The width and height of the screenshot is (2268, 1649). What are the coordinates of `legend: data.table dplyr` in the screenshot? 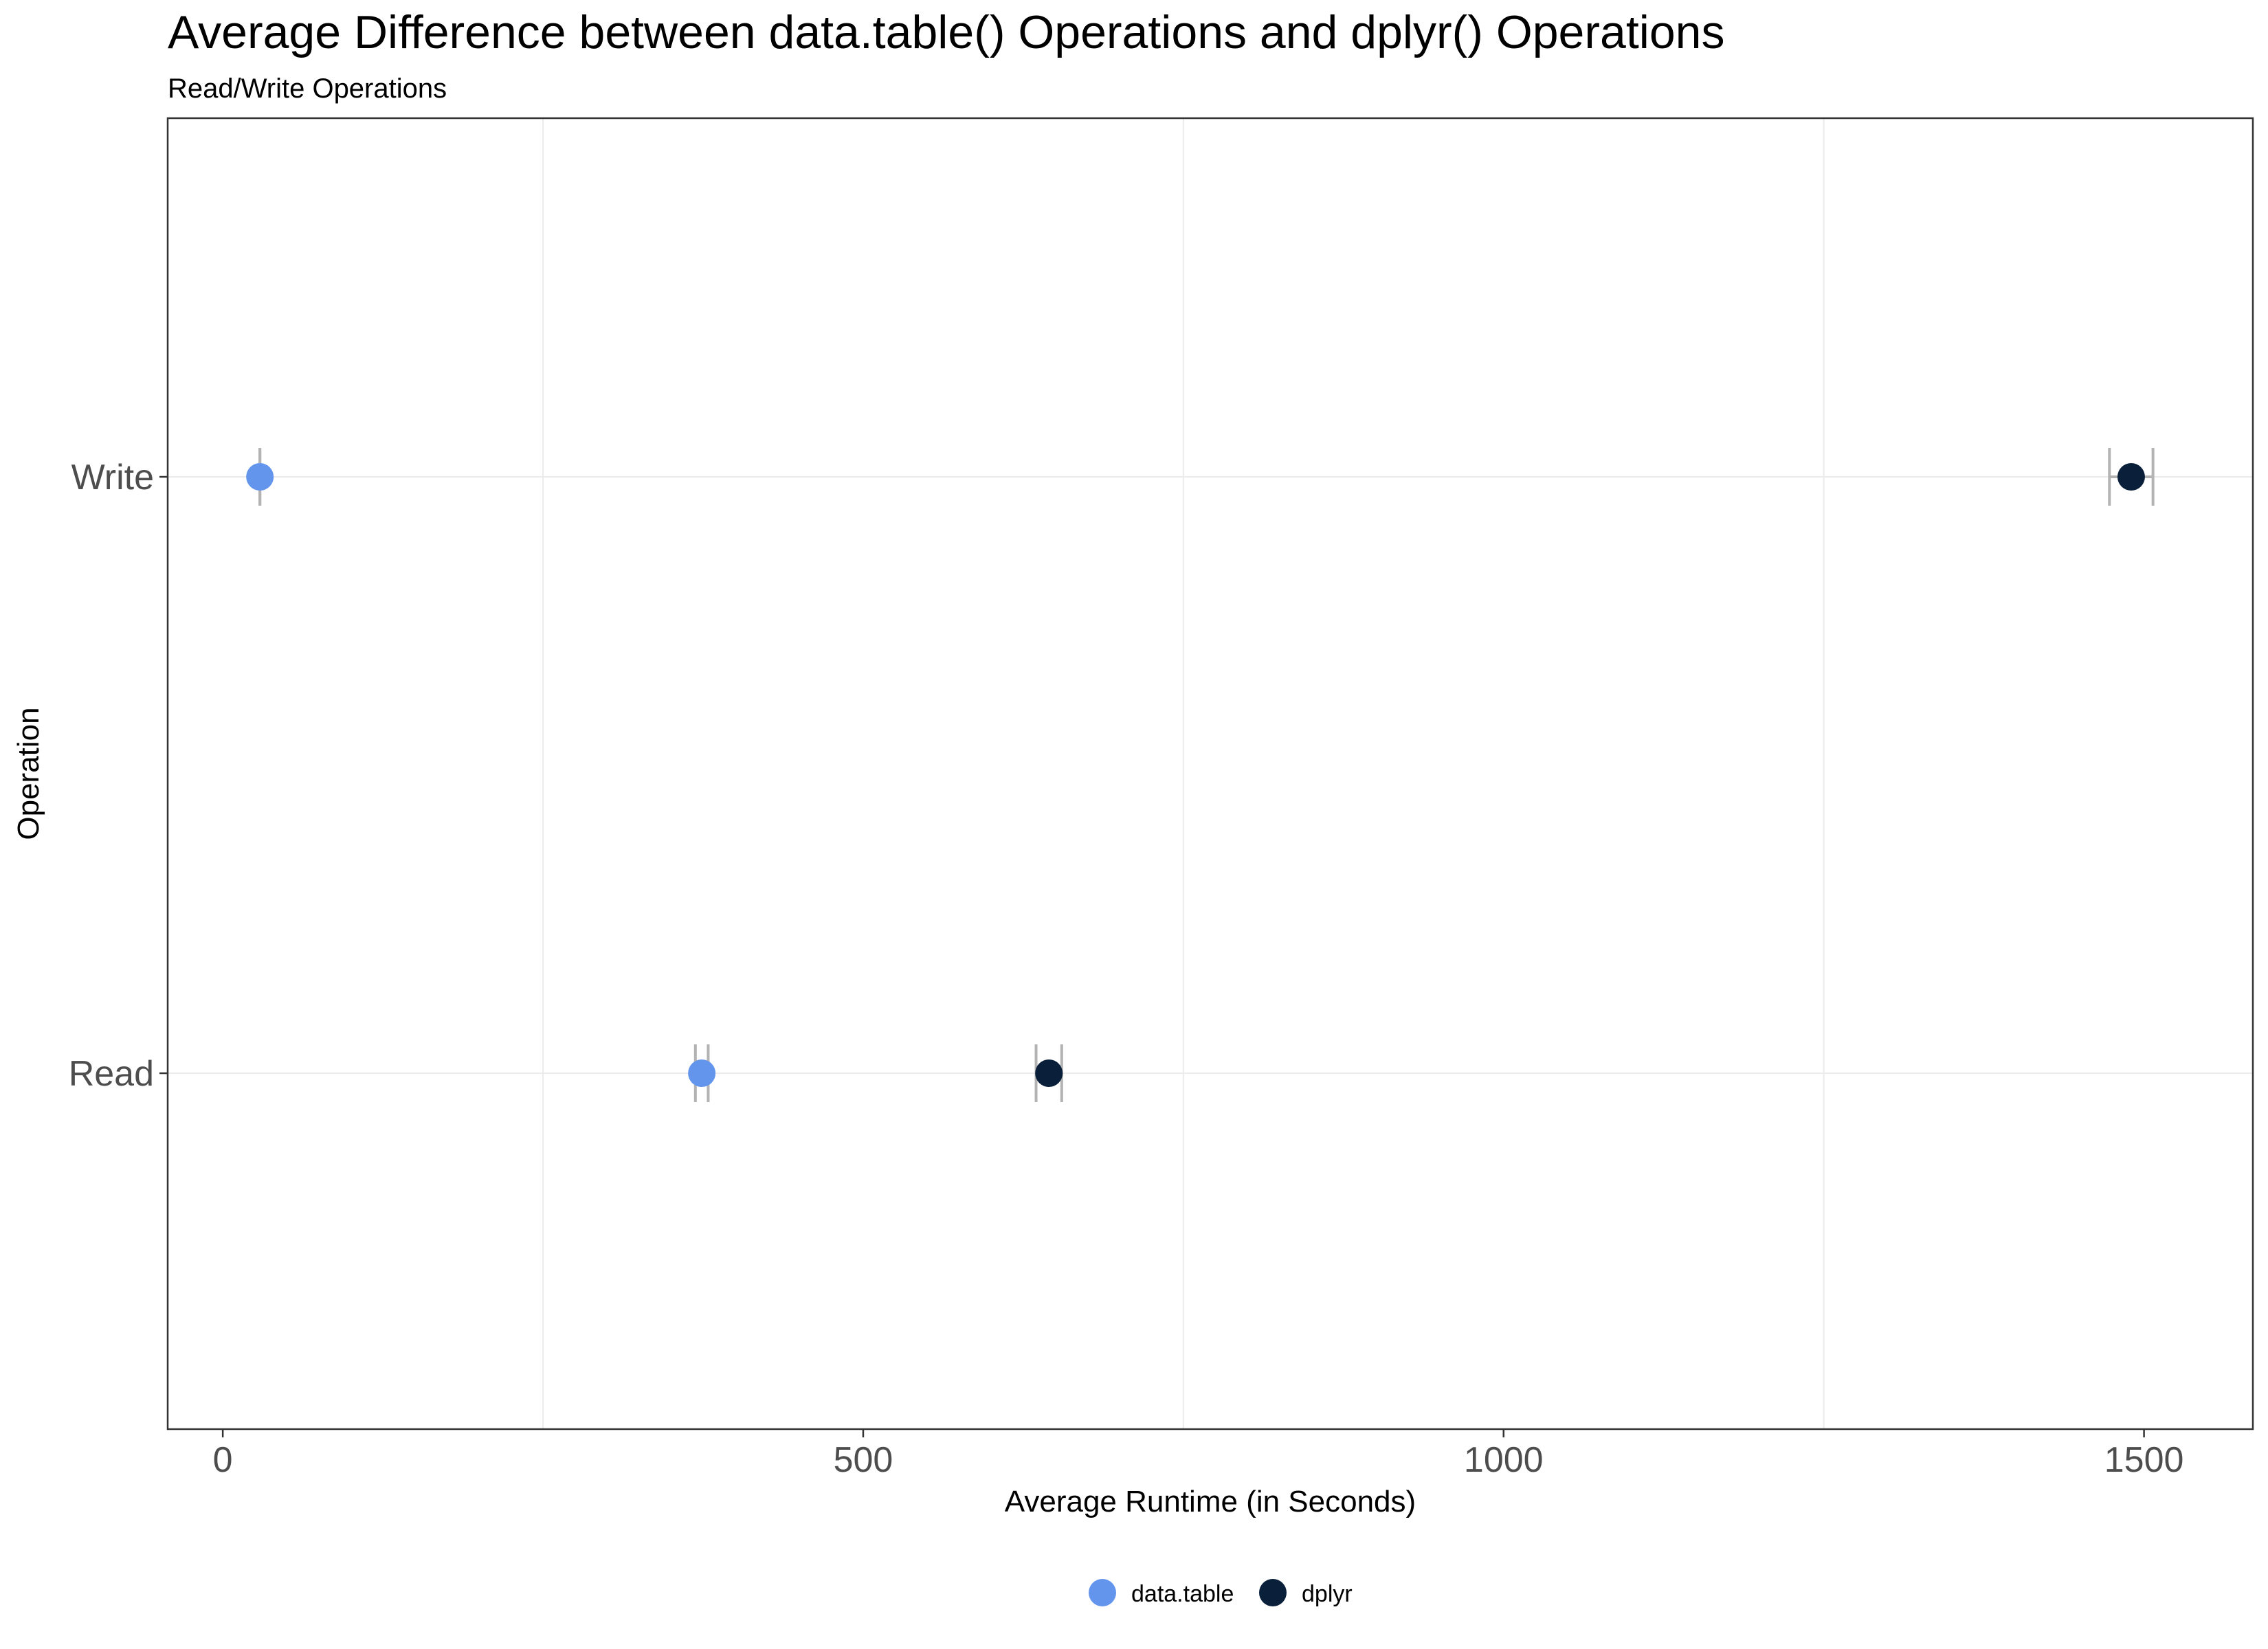 It's located at (1221, 1593).